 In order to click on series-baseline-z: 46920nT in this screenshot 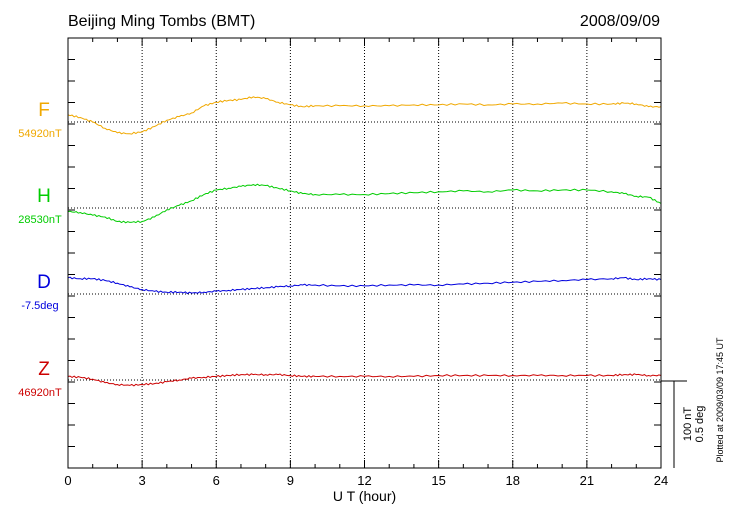, I will do `click(40, 393)`.